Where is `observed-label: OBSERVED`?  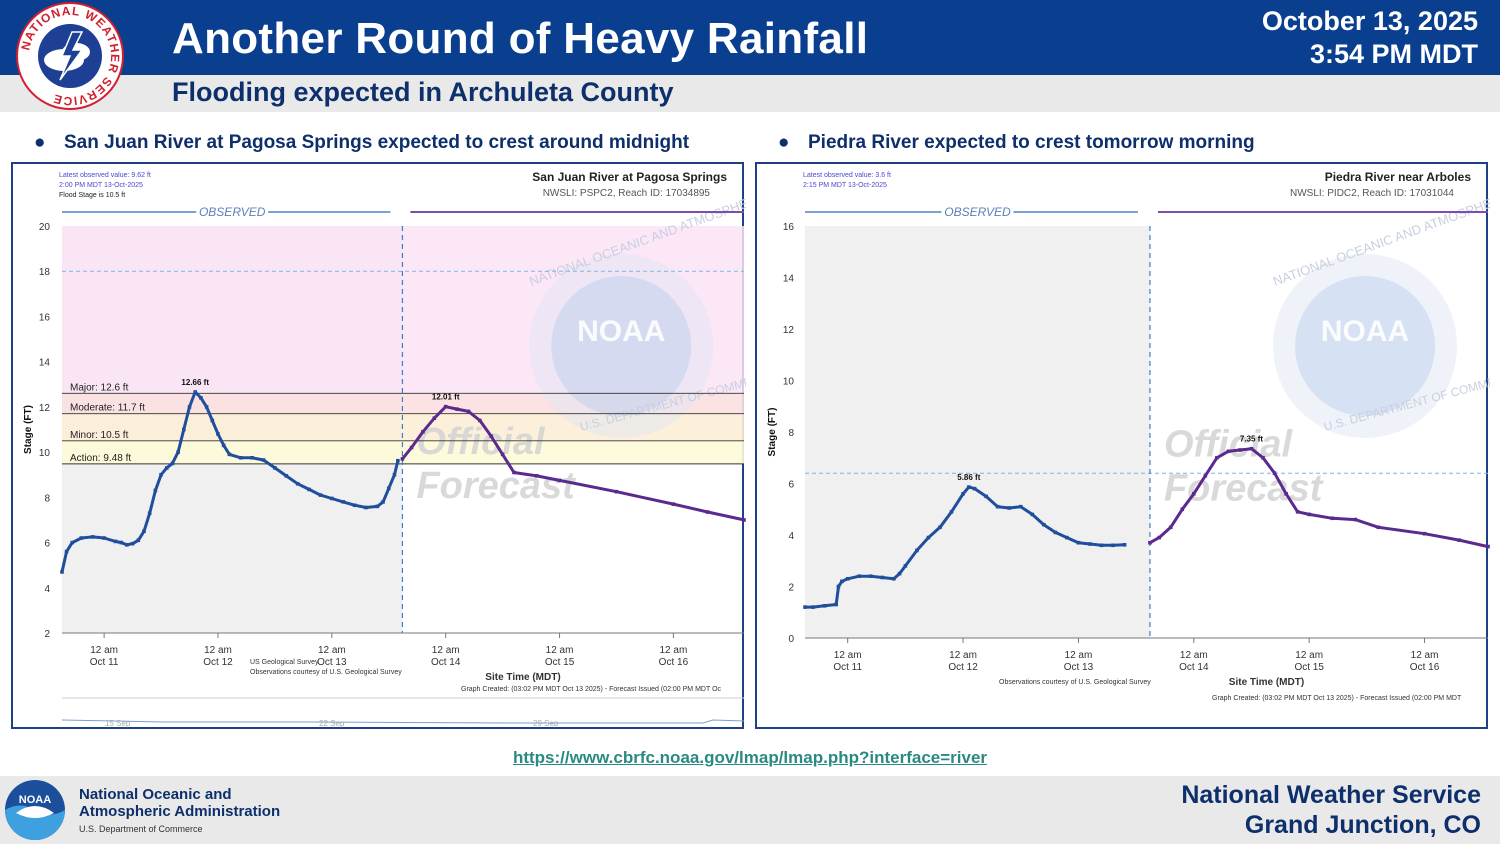 observed-label: OBSERVED is located at coordinates (977, 212).